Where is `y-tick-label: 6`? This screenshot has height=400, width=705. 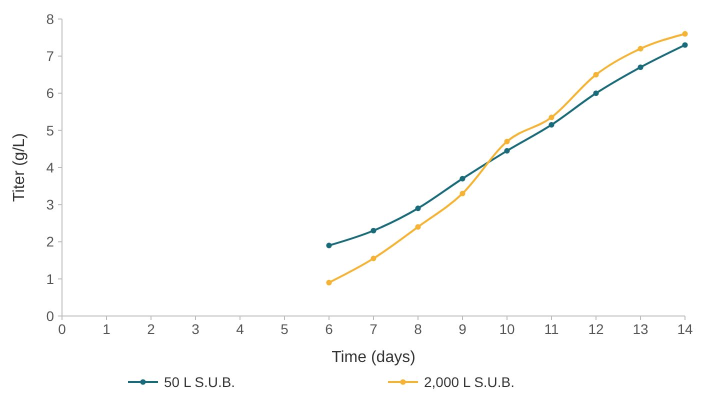 y-tick-label: 6 is located at coordinates (50, 93).